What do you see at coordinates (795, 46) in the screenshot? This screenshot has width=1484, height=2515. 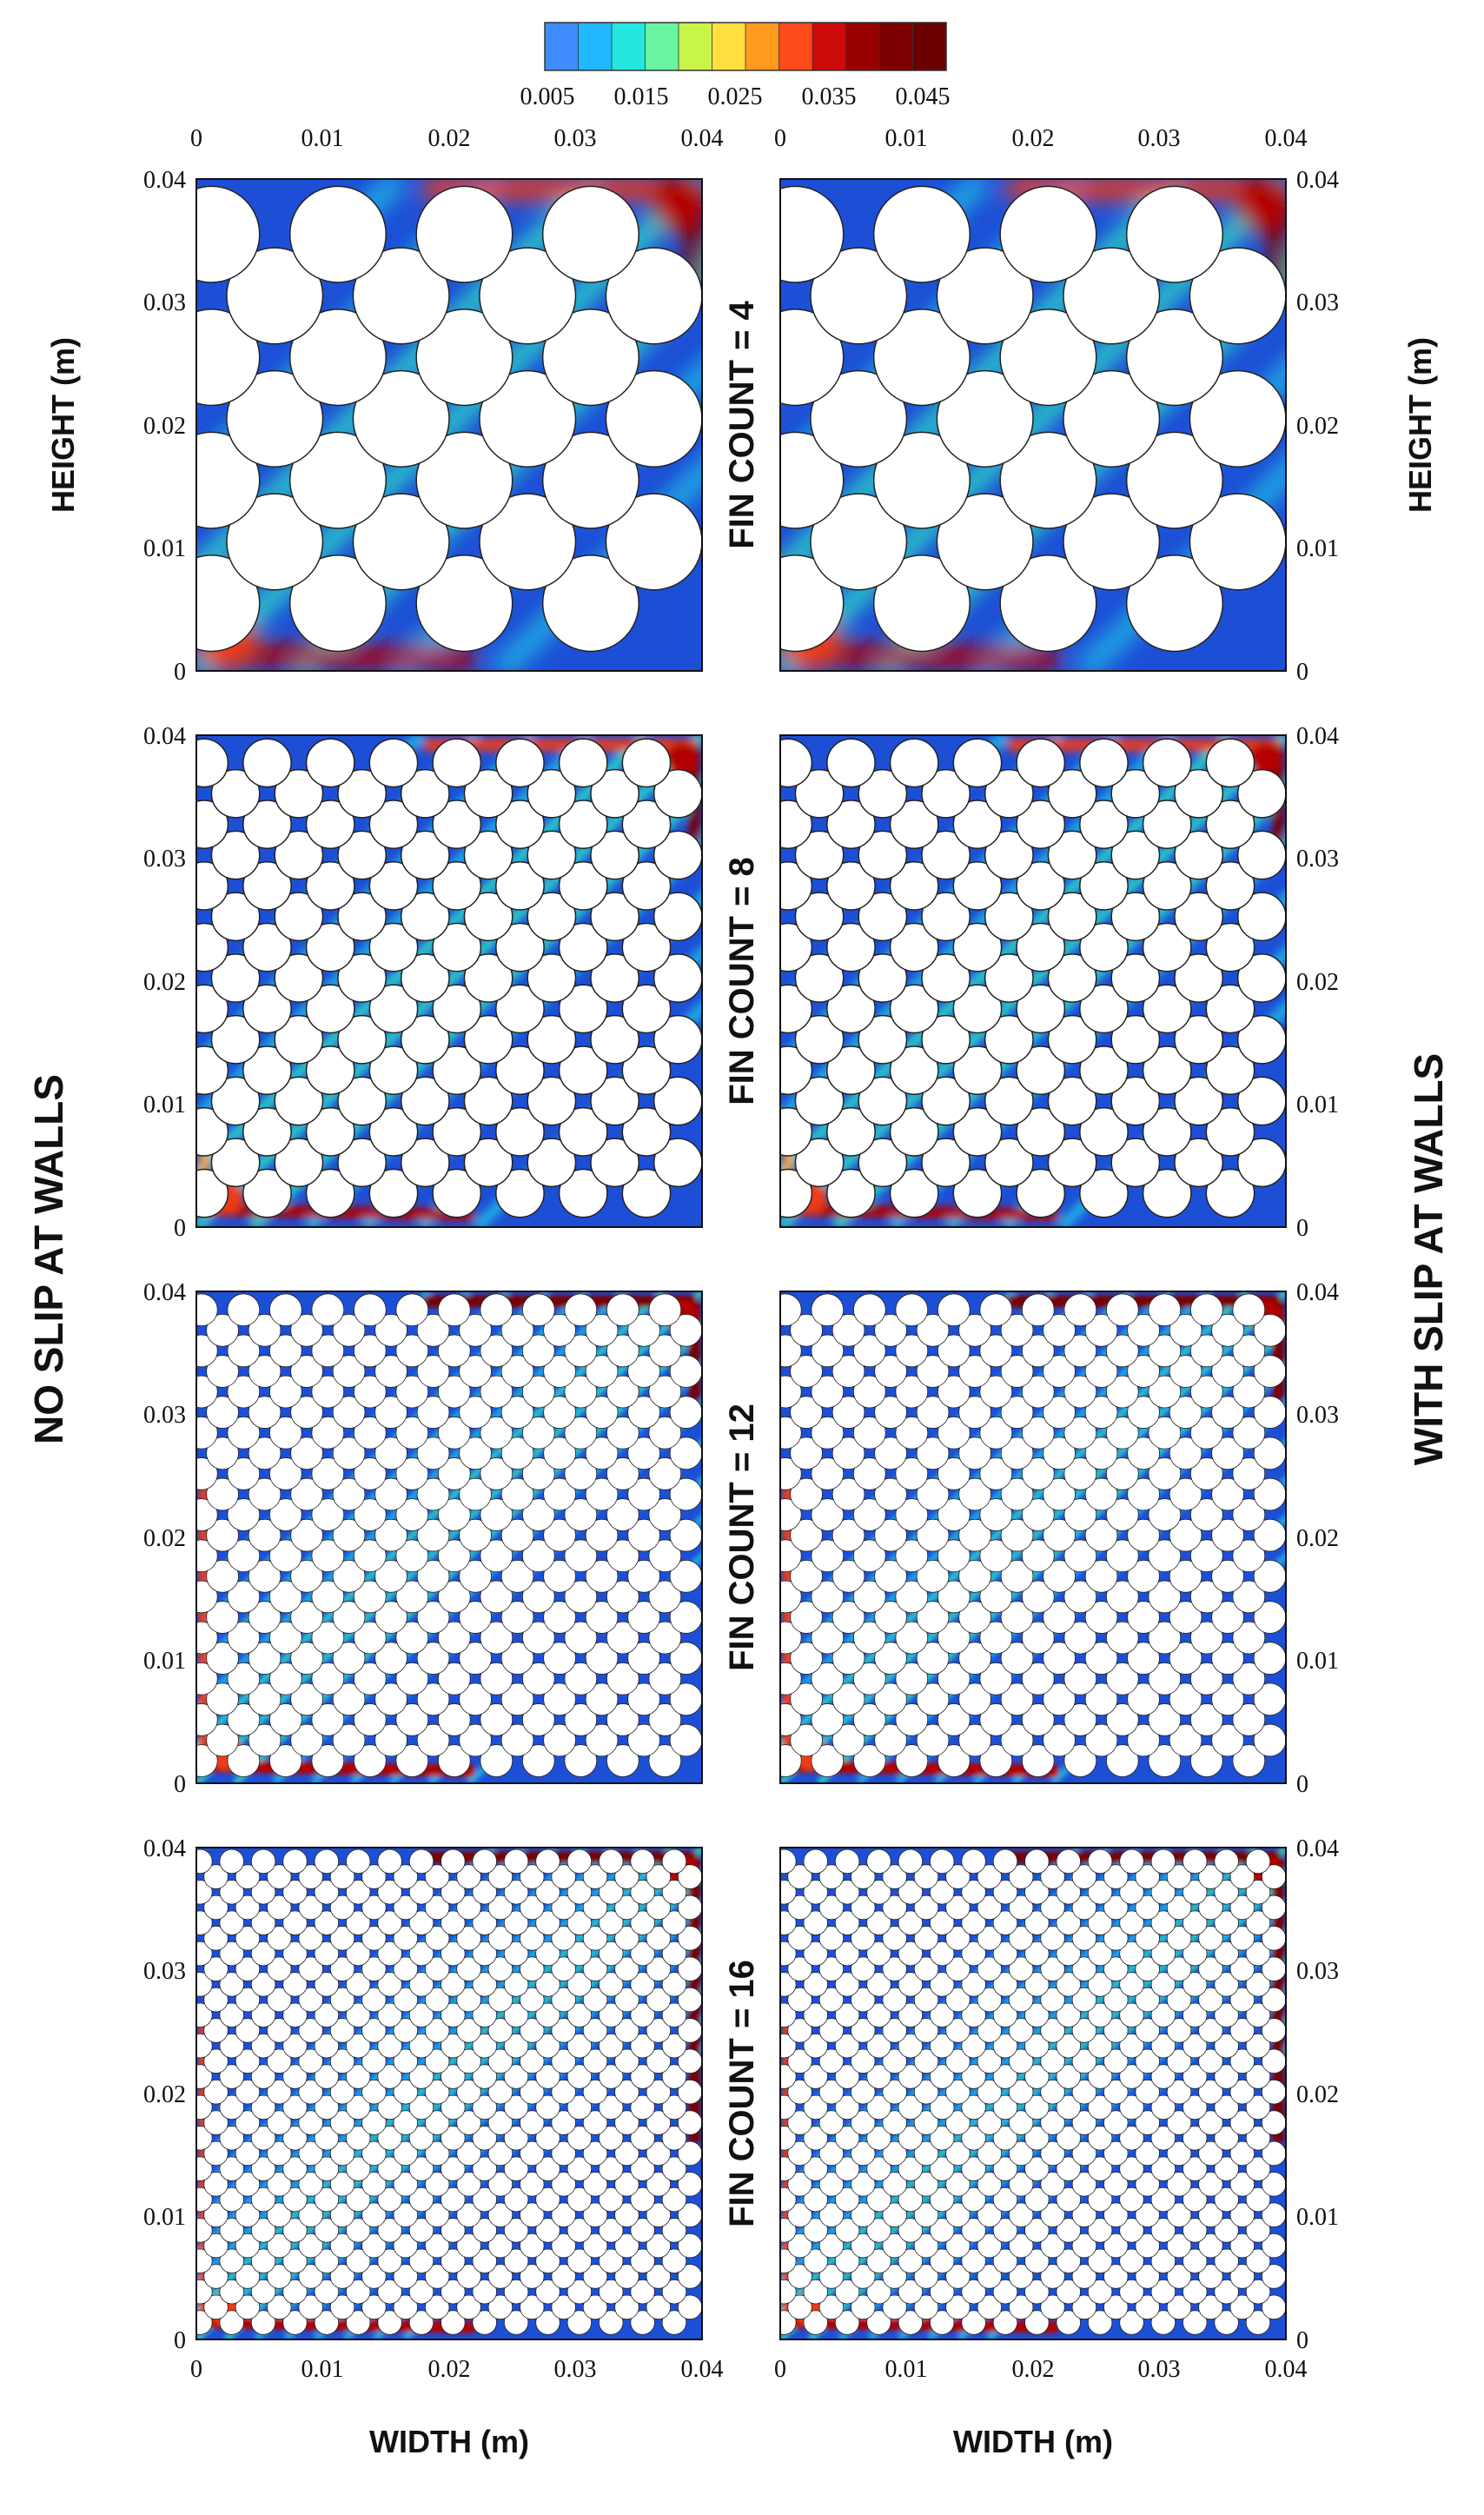 I see `colorbar-swatch` at bounding box center [795, 46].